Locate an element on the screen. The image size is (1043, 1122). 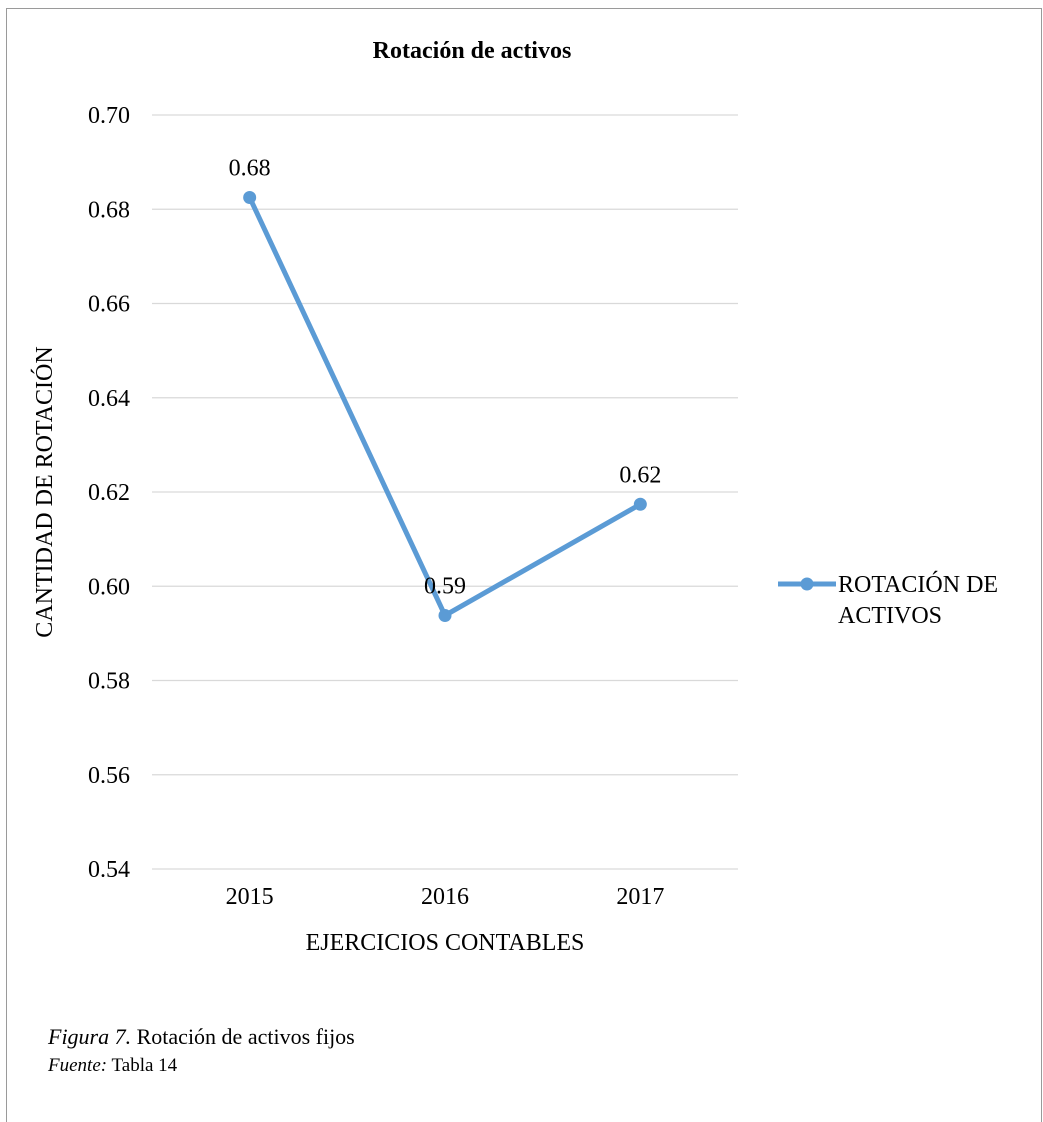
y-tick-label: 0.64 is located at coordinates (109, 399).